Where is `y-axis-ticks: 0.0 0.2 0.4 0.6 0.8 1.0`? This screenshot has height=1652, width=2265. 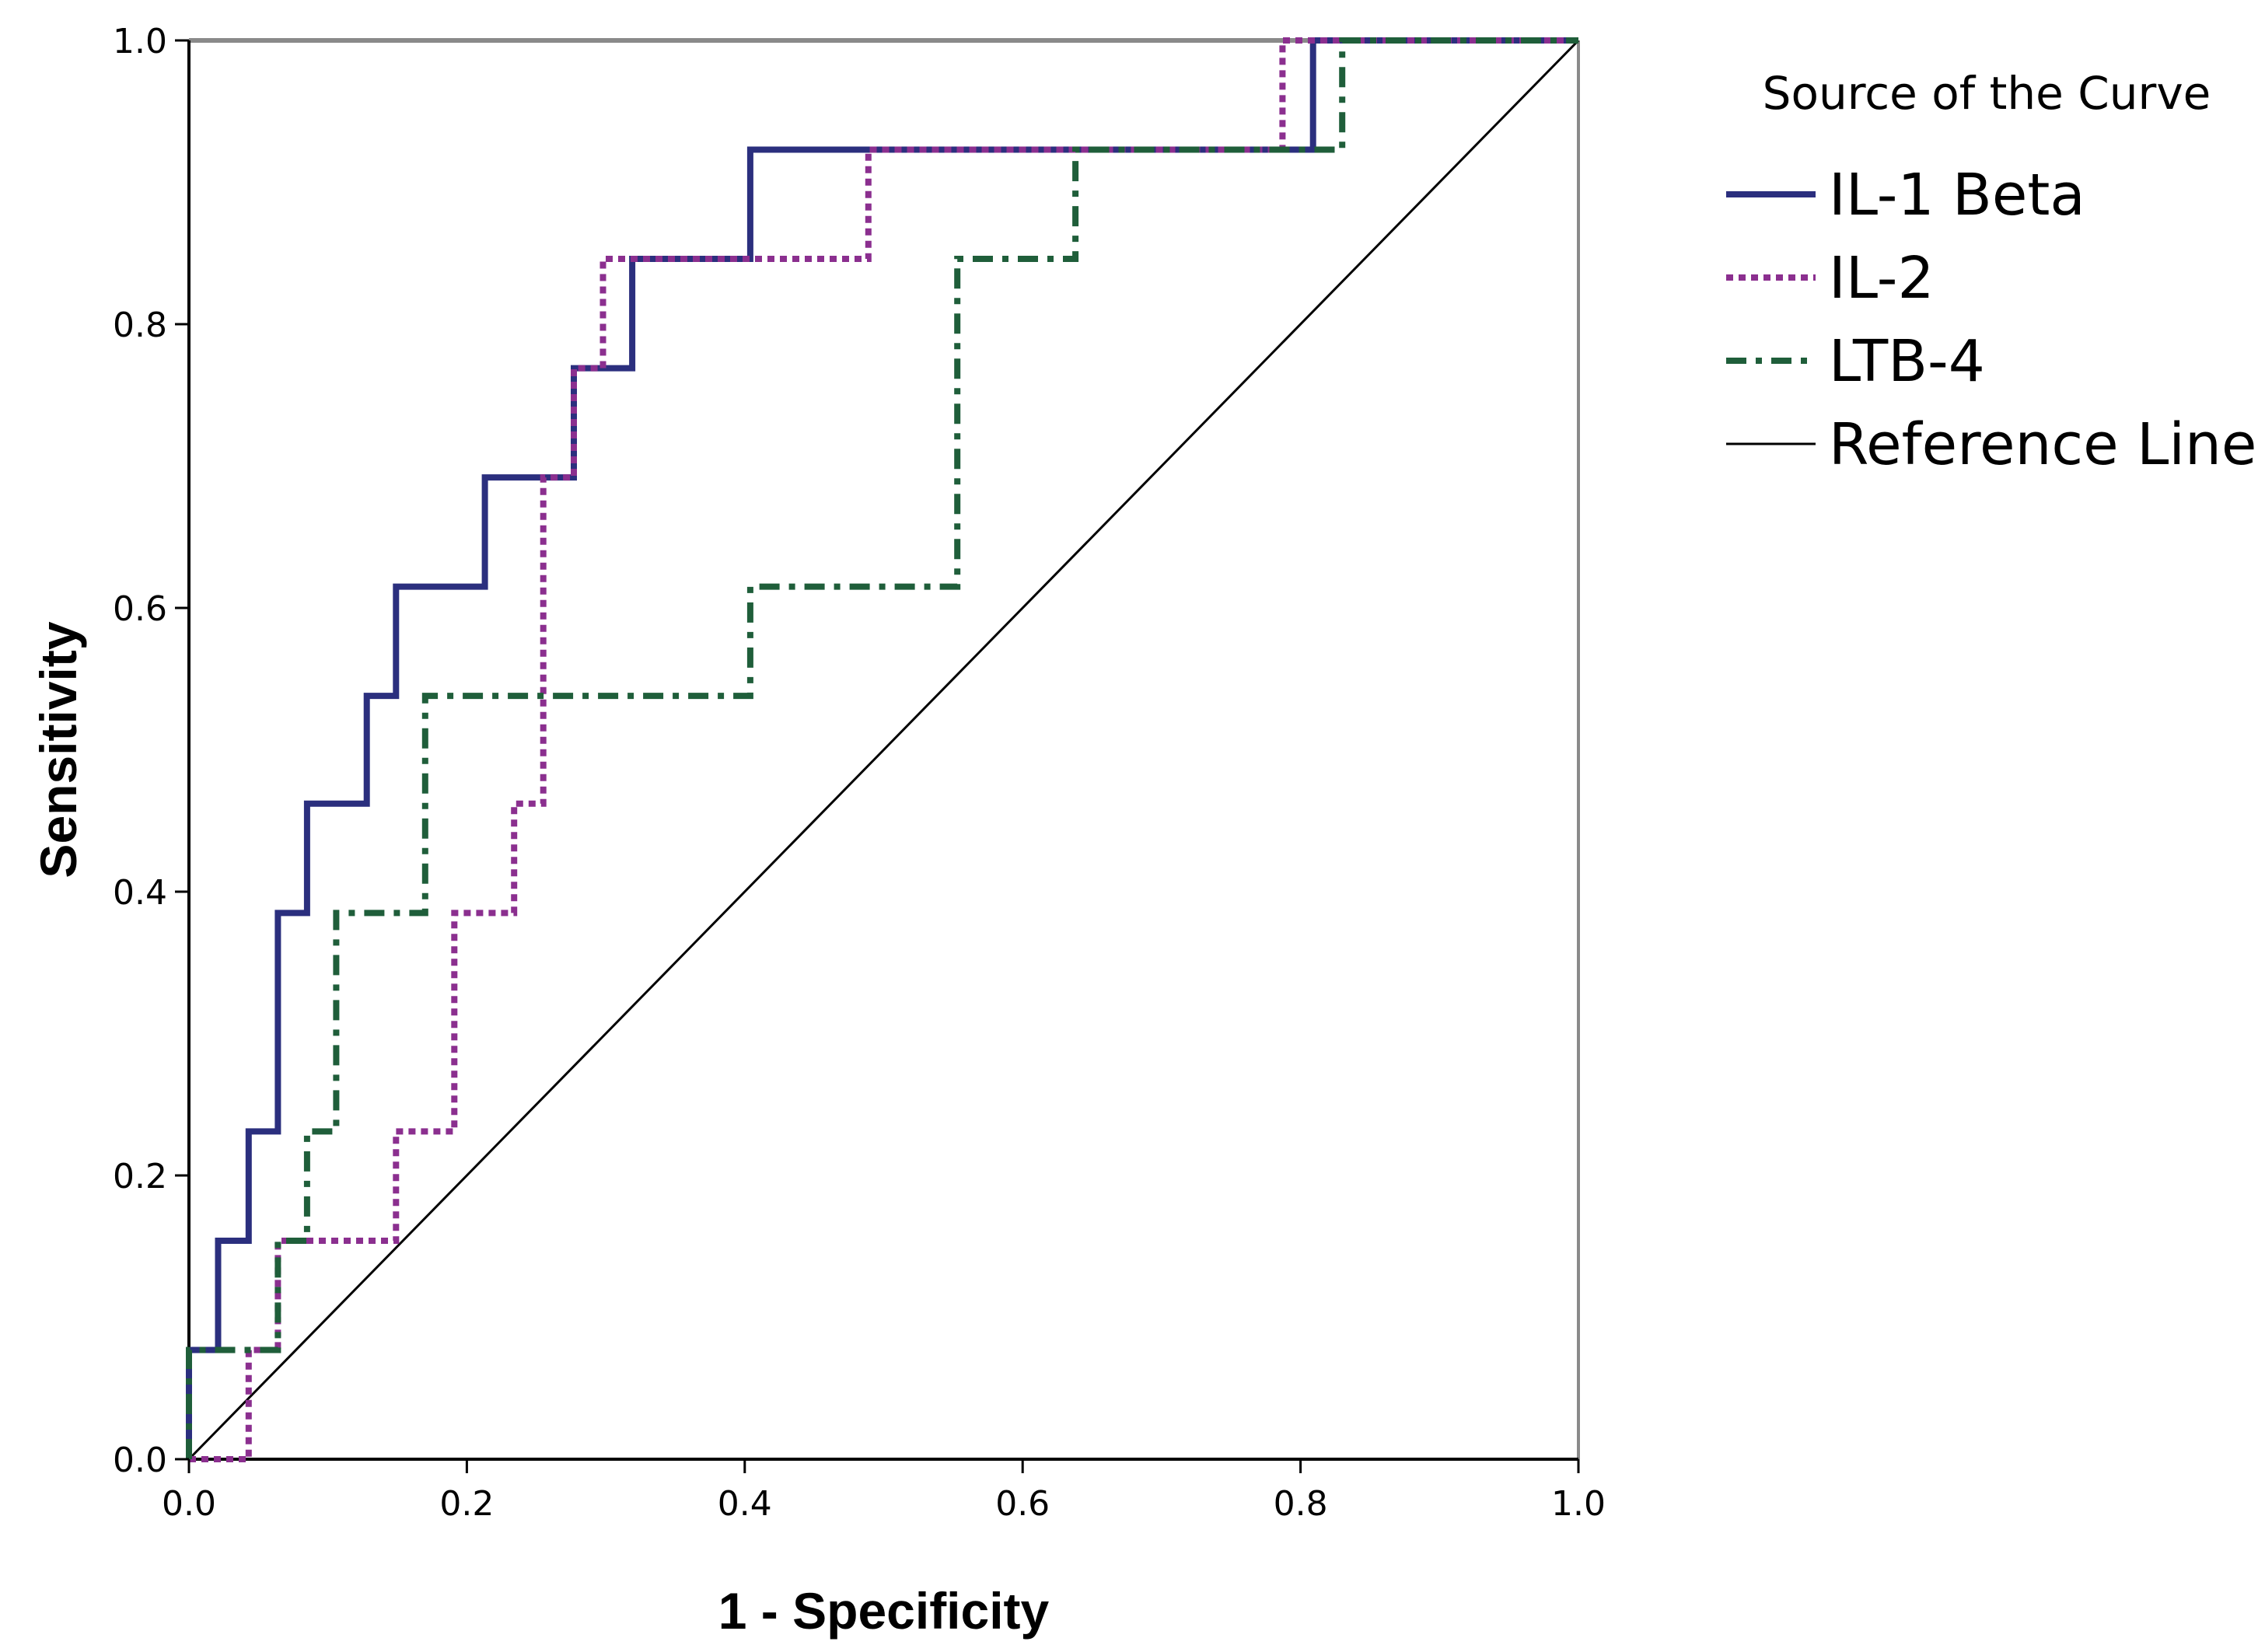
y-axis-ticks: 0.0 0.2 0.4 0.6 0.8 1.0 is located at coordinates (151, 751).